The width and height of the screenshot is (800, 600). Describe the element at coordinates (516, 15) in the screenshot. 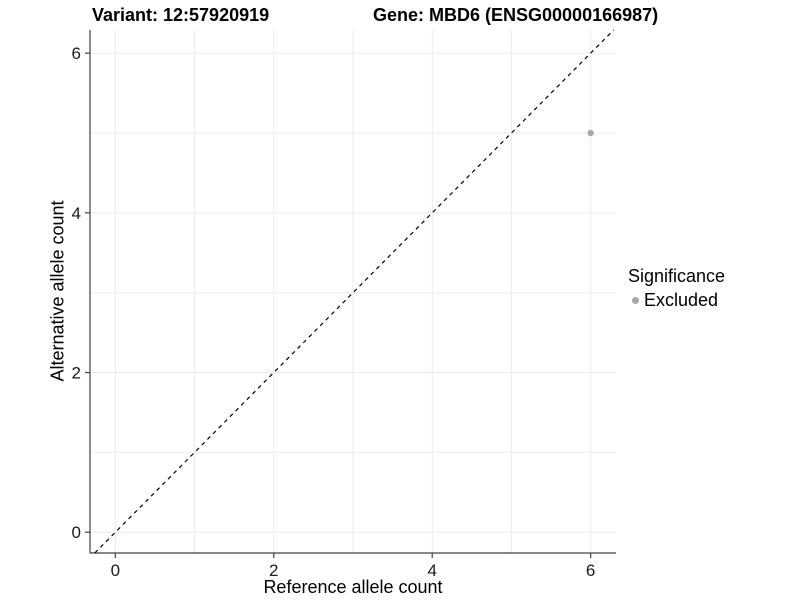

I see `gene-title: Gene: MBD6 (ENSG00000166987)` at that location.